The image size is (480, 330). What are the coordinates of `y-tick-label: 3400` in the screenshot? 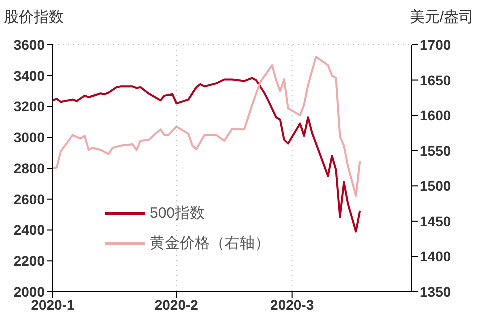 It's located at (30, 76).